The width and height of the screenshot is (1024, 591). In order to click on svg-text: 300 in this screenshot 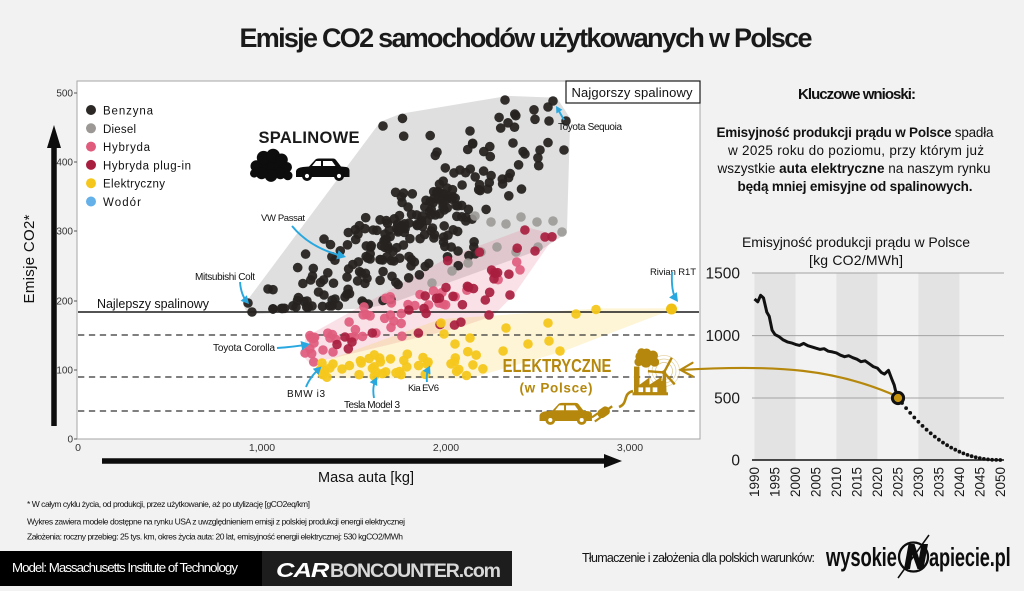, I will do `click(64, 232)`.